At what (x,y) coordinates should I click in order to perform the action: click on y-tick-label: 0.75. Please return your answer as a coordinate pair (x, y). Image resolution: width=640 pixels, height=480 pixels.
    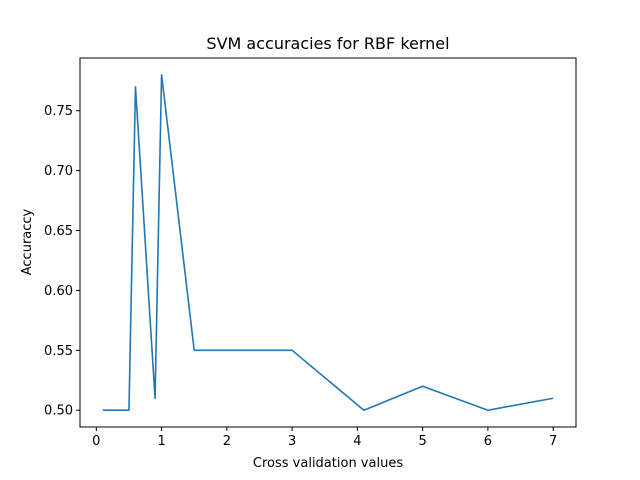
    Looking at the image, I should click on (58, 111).